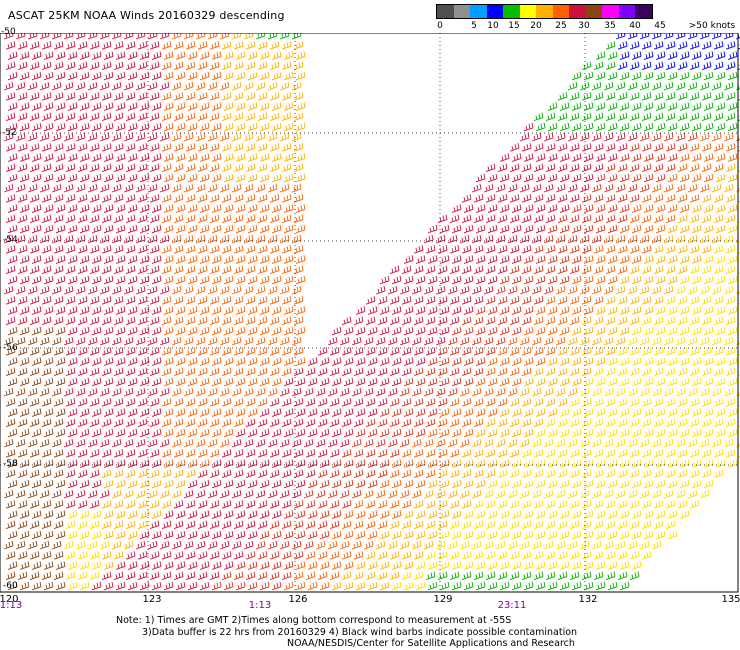 This screenshot has height=650, width=740. I want to click on lat-label-52: -52, so click(9, 133).